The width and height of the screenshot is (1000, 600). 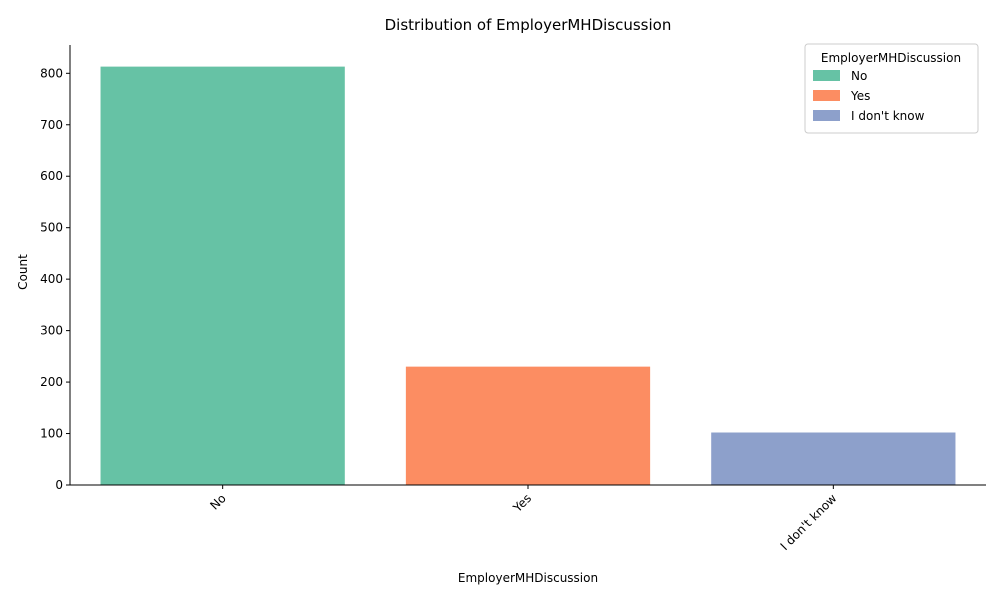 What do you see at coordinates (523, 519) in the screenshot?
I see `x-axis-ticks: No Yes I don't know` at bounding box center [523, 519].